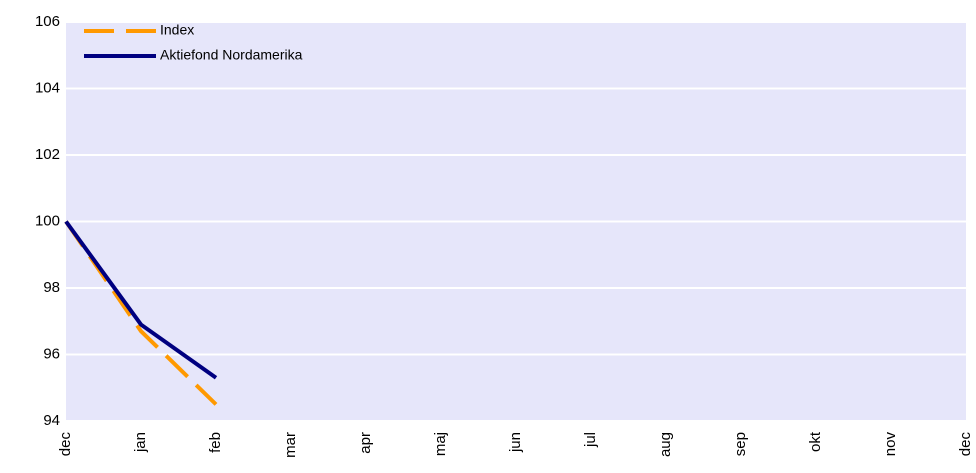  I want to click on legend-label: Aktiefond Nordamerika, so click(231, 55).